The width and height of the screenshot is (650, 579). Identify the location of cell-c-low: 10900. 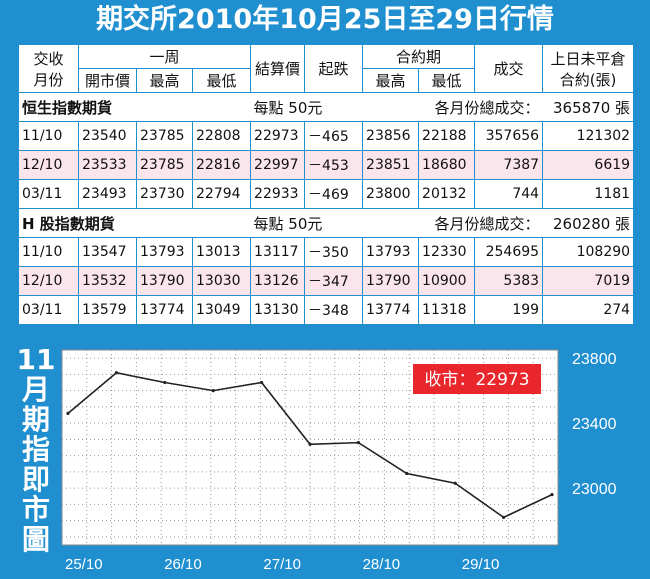
(447, 281).